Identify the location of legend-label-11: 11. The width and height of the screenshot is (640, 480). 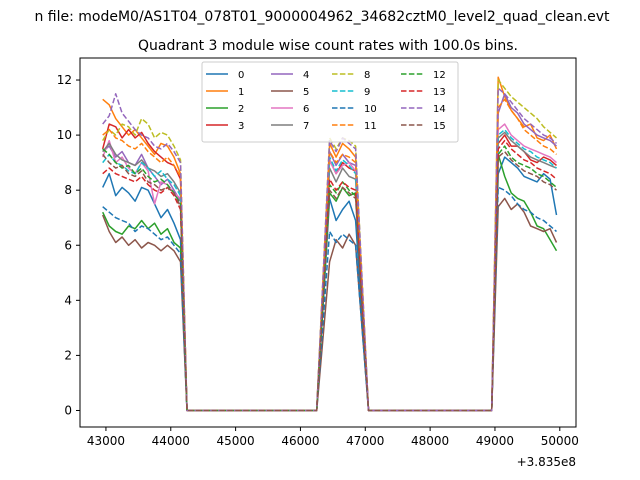
(370, 126).